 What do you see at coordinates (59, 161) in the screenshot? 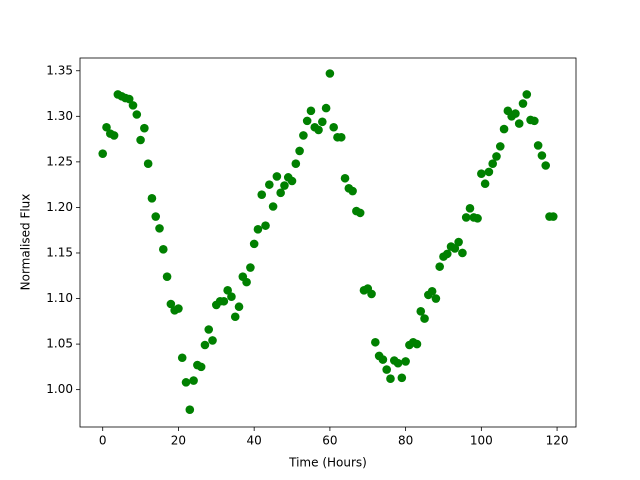
I see `y-tick-label: 1.25` at bounding box center [59, 161].